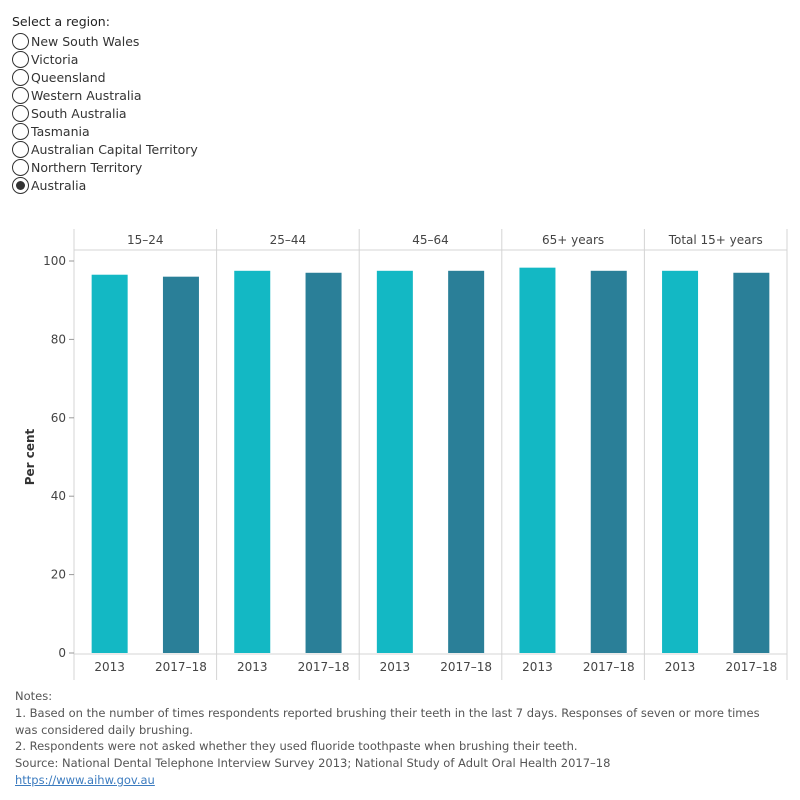  What do you see at coordinates (58, 339) in the screenshot?
I see `y-tick-label: 80` at bounding box center [58, 339].